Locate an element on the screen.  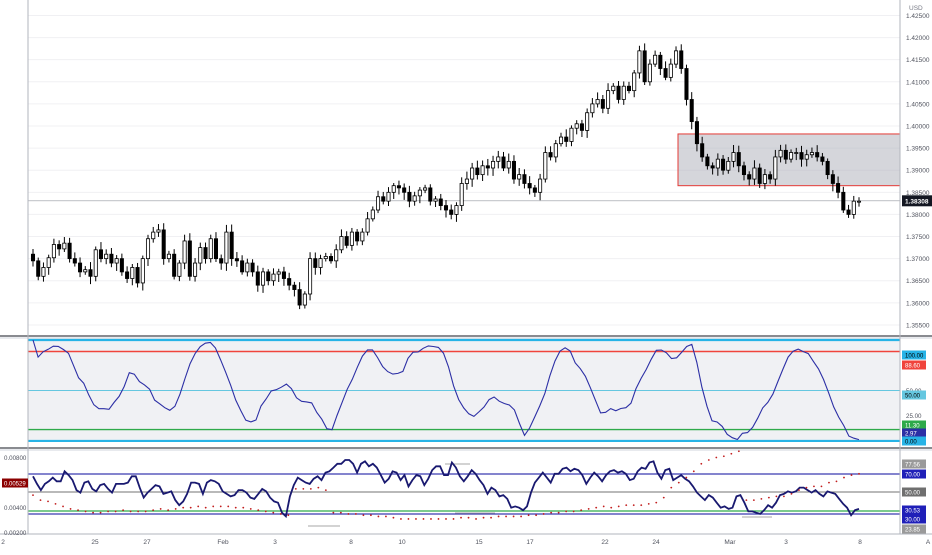
oscillator-level-tag-label: 77.56 is located at coordinates (913, 465).